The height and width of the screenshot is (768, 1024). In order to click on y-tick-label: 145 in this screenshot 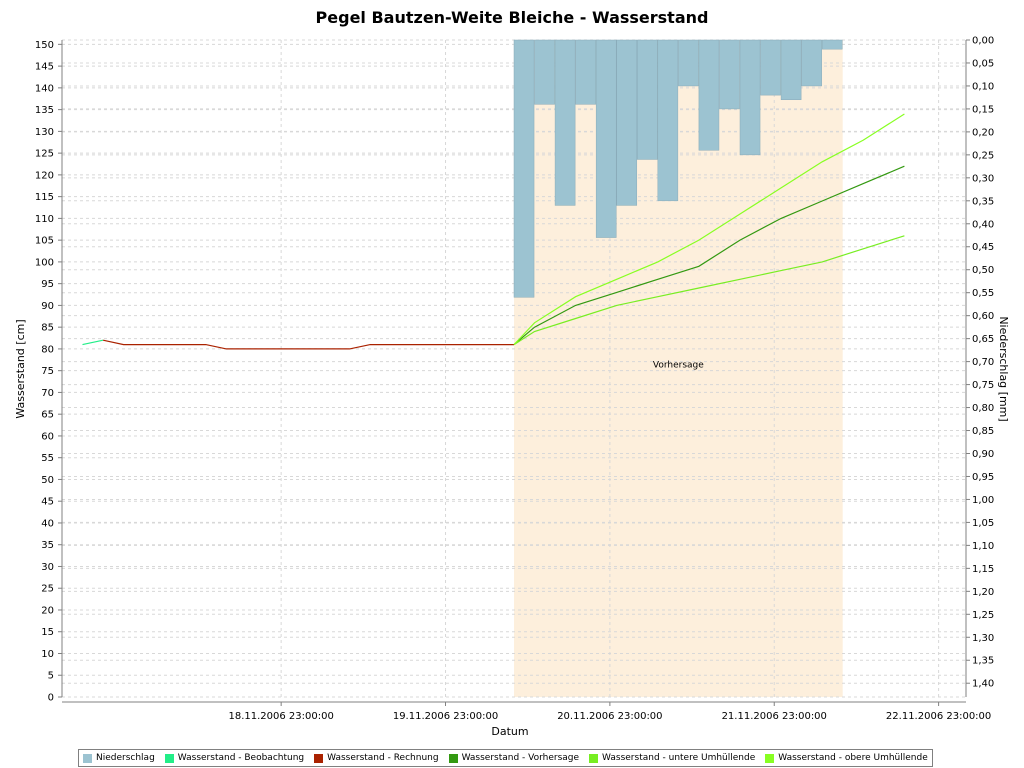, I will do `click(44, 67)`.